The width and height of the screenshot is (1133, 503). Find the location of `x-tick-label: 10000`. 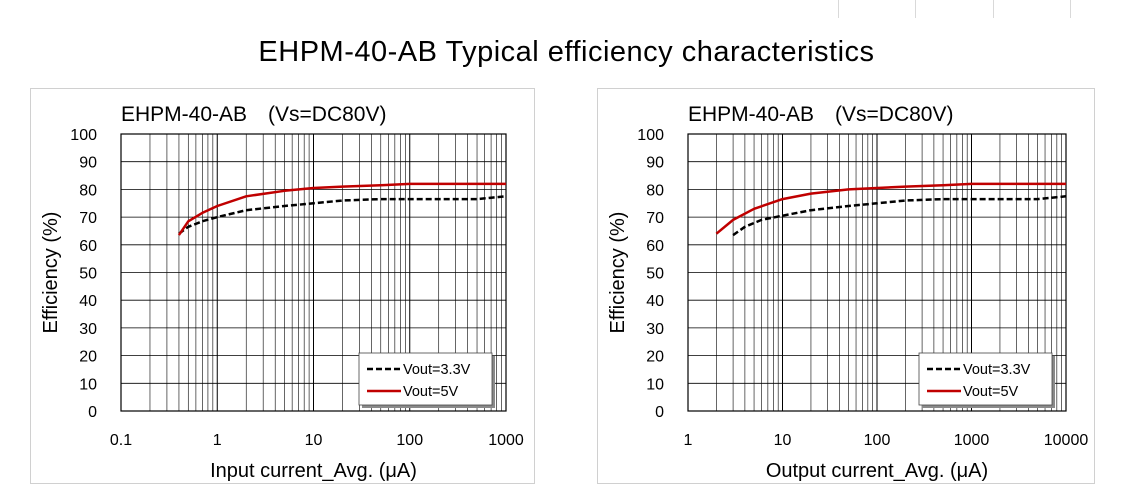

x-tick-label: 10000 is located at coordinates (1066, 440).